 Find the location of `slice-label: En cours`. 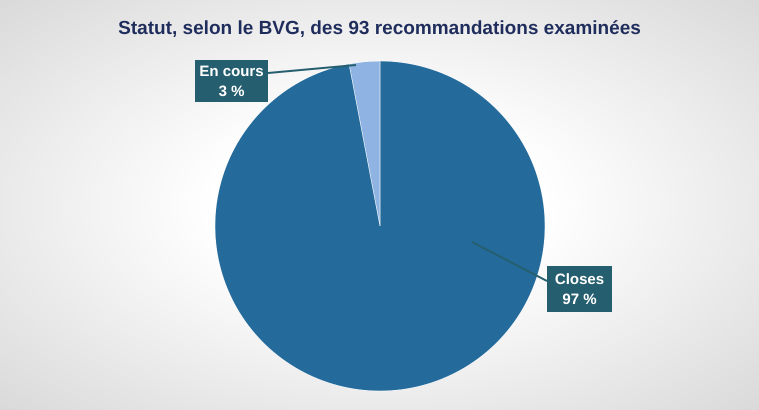

slice-label: En cours is located at coordinates (231, 71).